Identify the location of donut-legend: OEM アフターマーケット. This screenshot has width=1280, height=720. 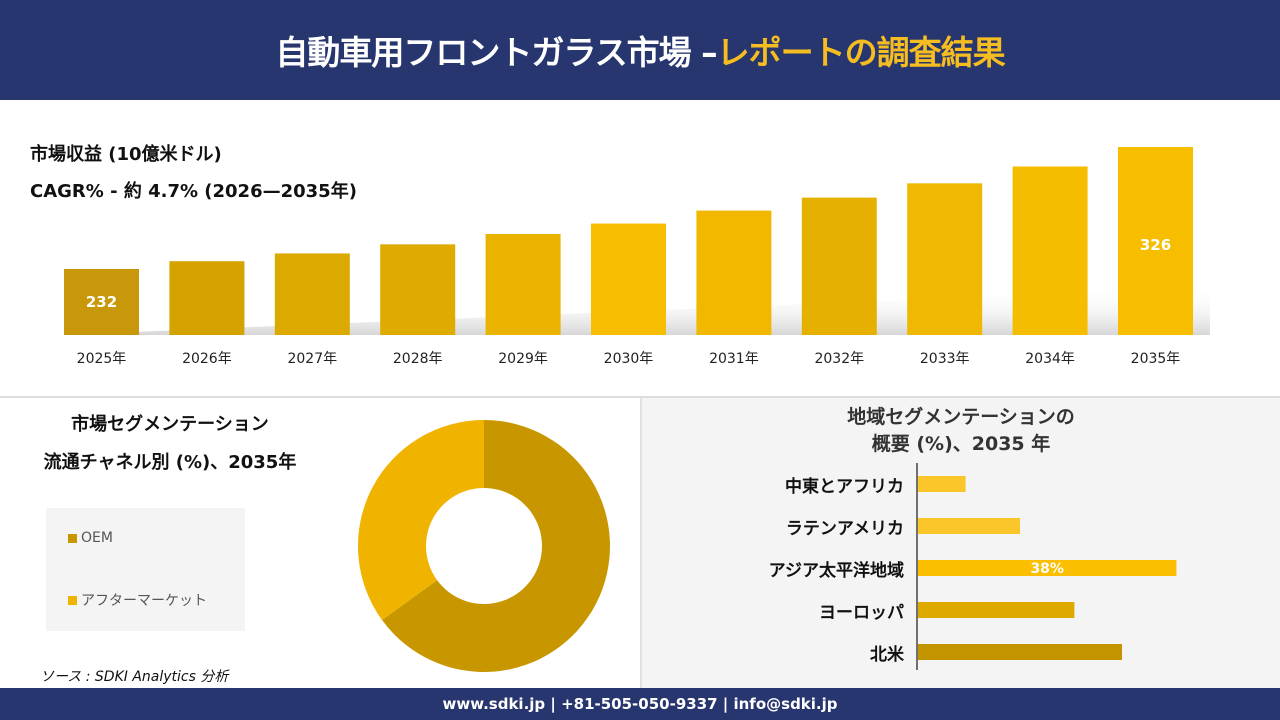
(145, 569).